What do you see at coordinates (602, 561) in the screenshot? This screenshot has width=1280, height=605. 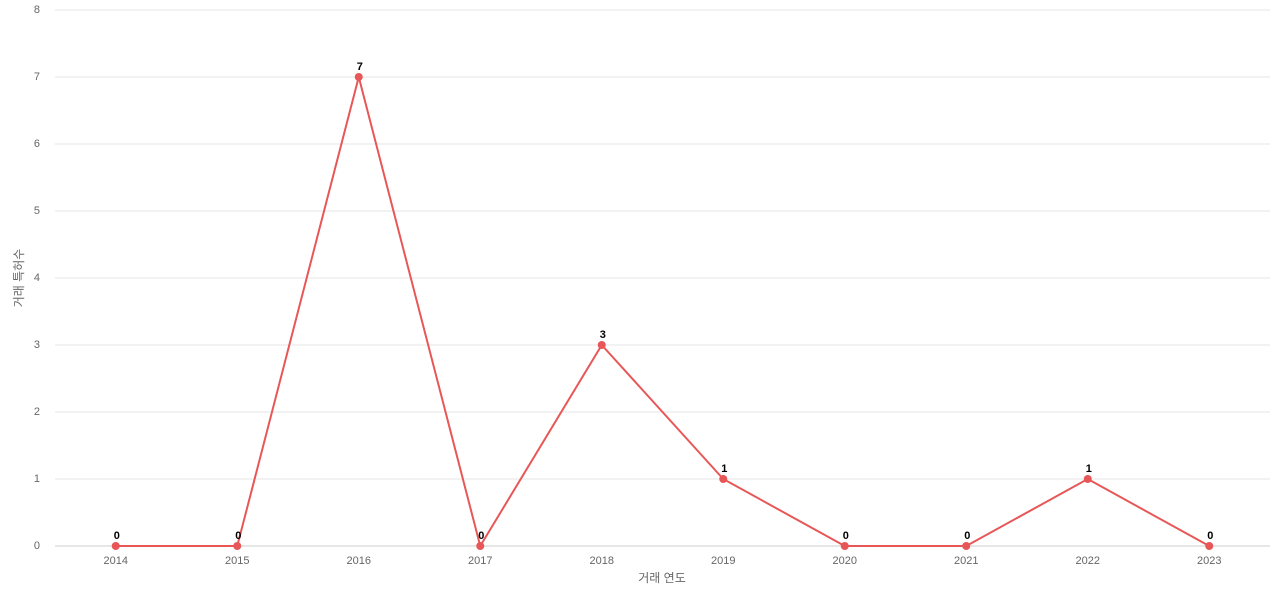 I see `x-tick-label: 2018` at bounding box center [602, 561].